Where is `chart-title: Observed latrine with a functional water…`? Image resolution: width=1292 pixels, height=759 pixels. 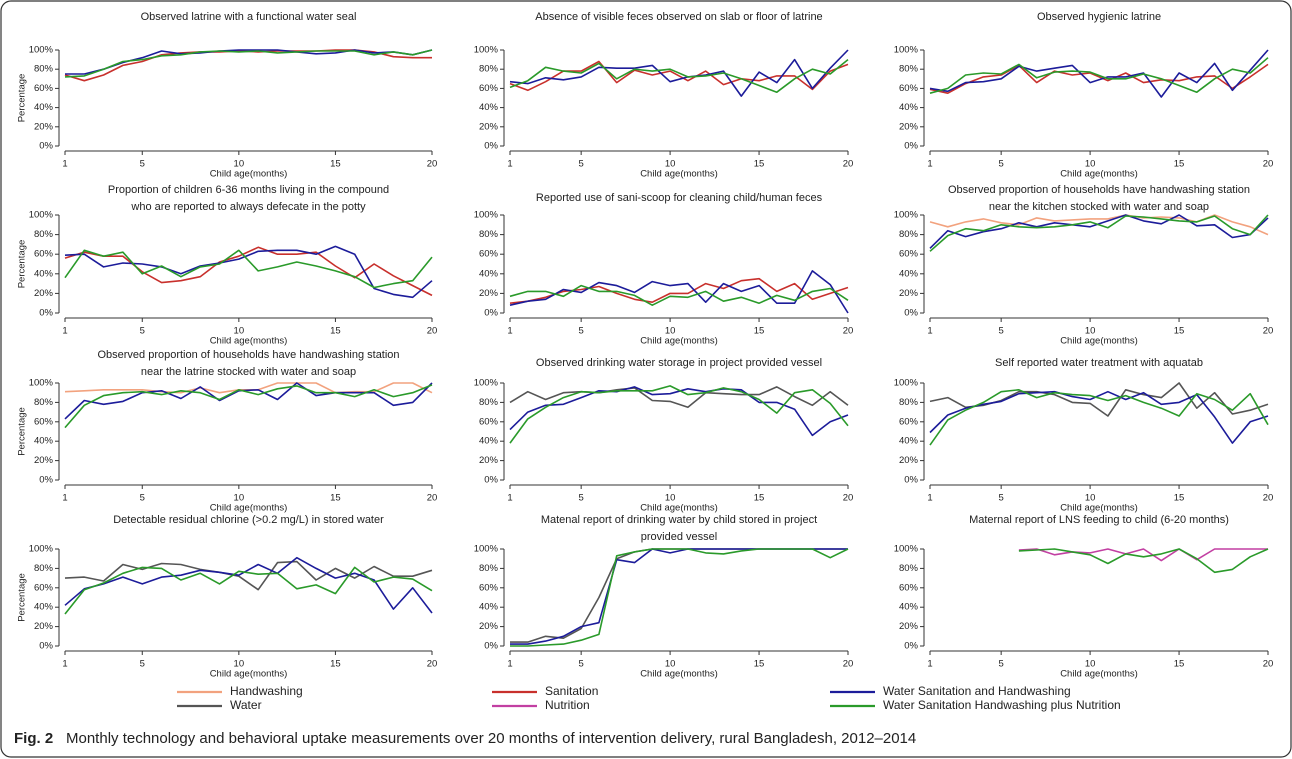 chart-title: Observed latrine with a functional water… is located at coordinates (249, 17).